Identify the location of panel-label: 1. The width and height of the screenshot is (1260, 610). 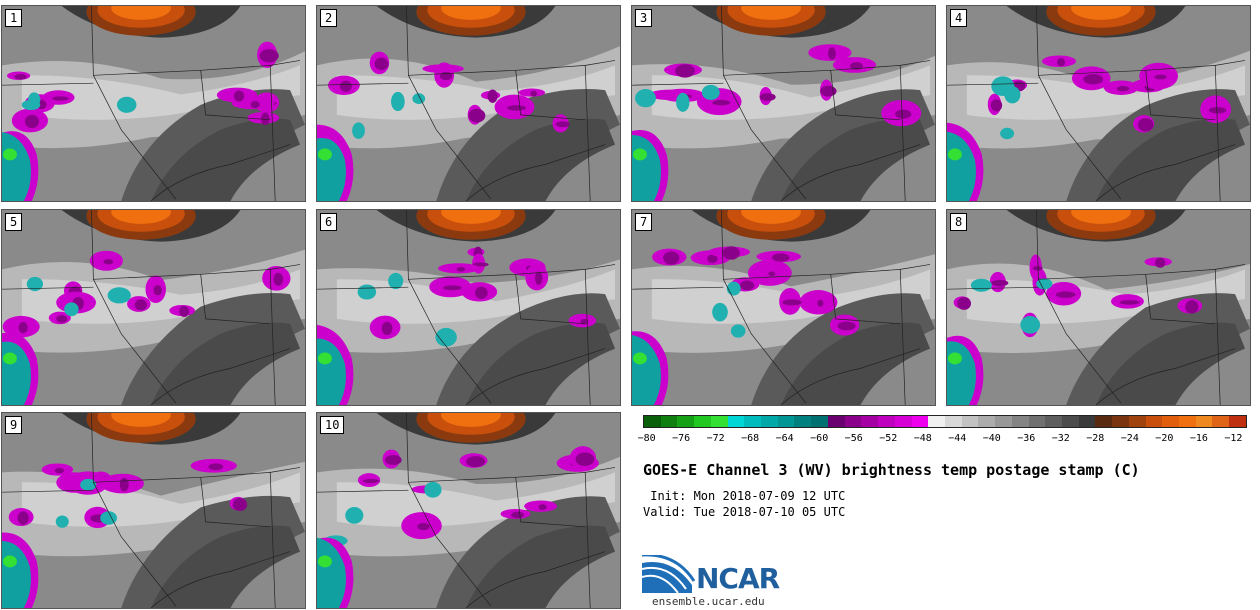
(14, 18).